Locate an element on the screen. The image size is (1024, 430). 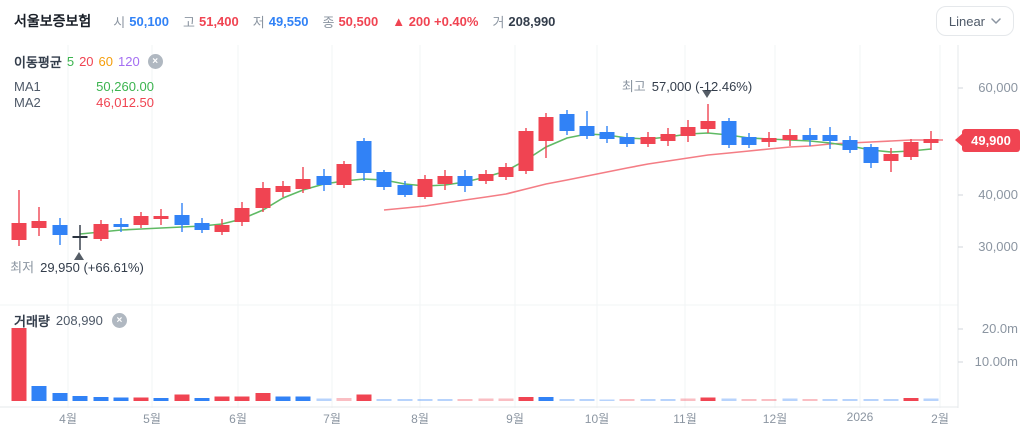
last-price-badge: 49,900 is located at coordinates (987, 140).